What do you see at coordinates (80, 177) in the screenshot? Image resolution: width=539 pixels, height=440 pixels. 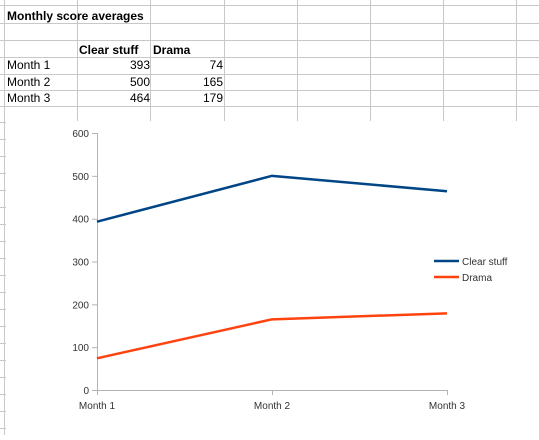 I see `y-tick-label: 500` at bounding box center [80, 177].